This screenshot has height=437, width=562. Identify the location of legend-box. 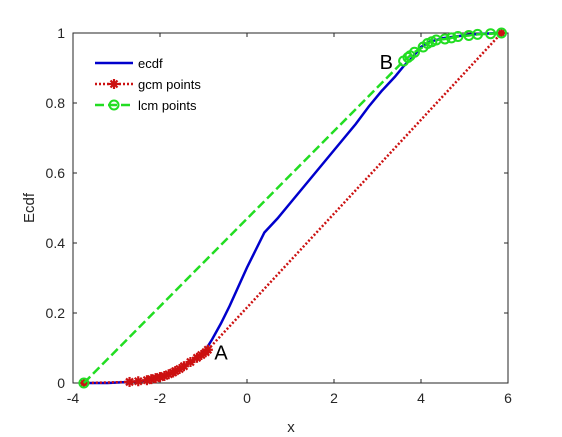
(152, 81).